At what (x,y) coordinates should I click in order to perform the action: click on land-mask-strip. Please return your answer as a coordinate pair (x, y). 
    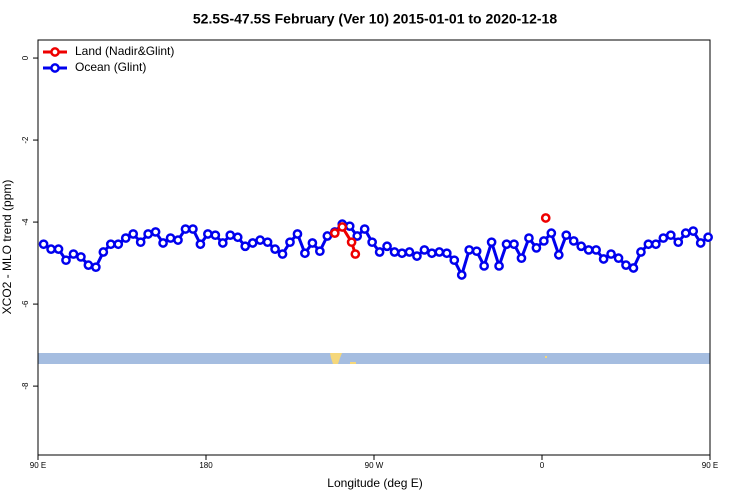
    Looking at the image, I should click on (374, 358).